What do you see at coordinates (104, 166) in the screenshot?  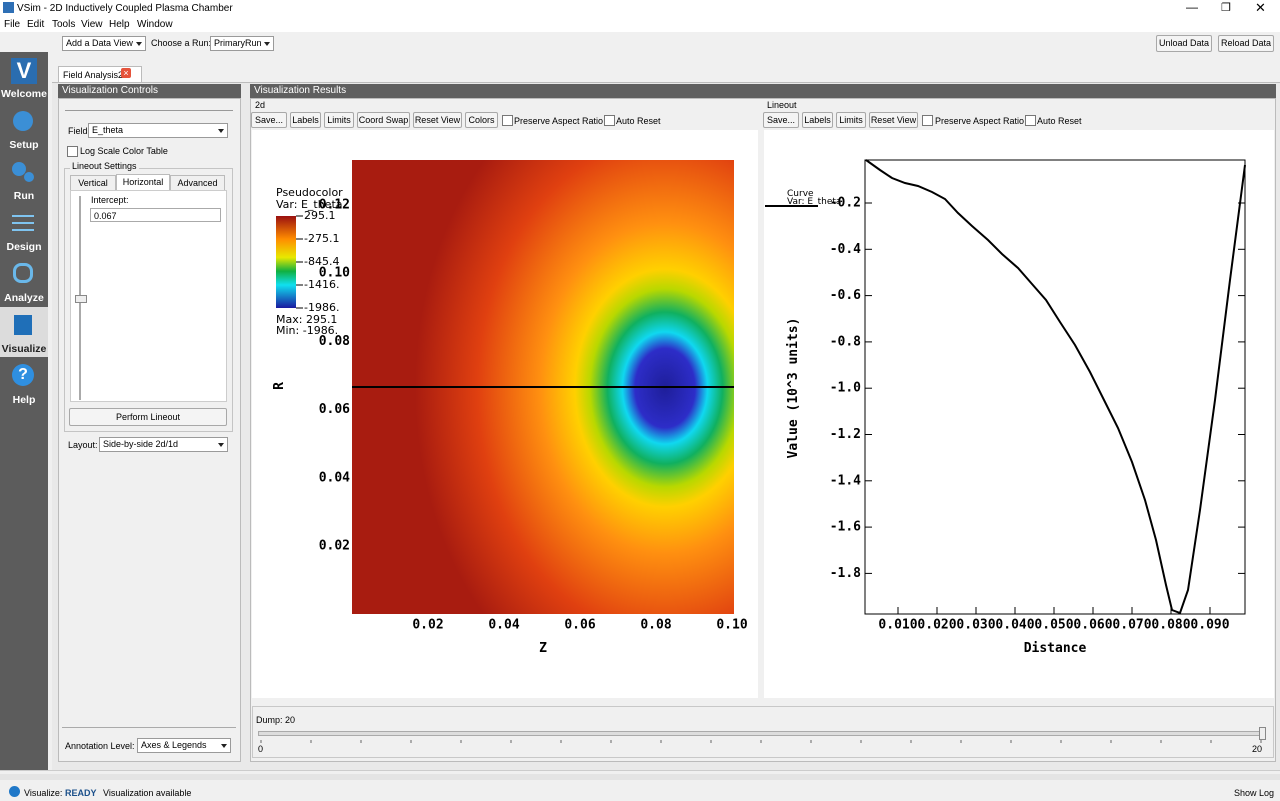 I see `lineout-group-title: Lineout Settings` at bounding box center [104, 166].